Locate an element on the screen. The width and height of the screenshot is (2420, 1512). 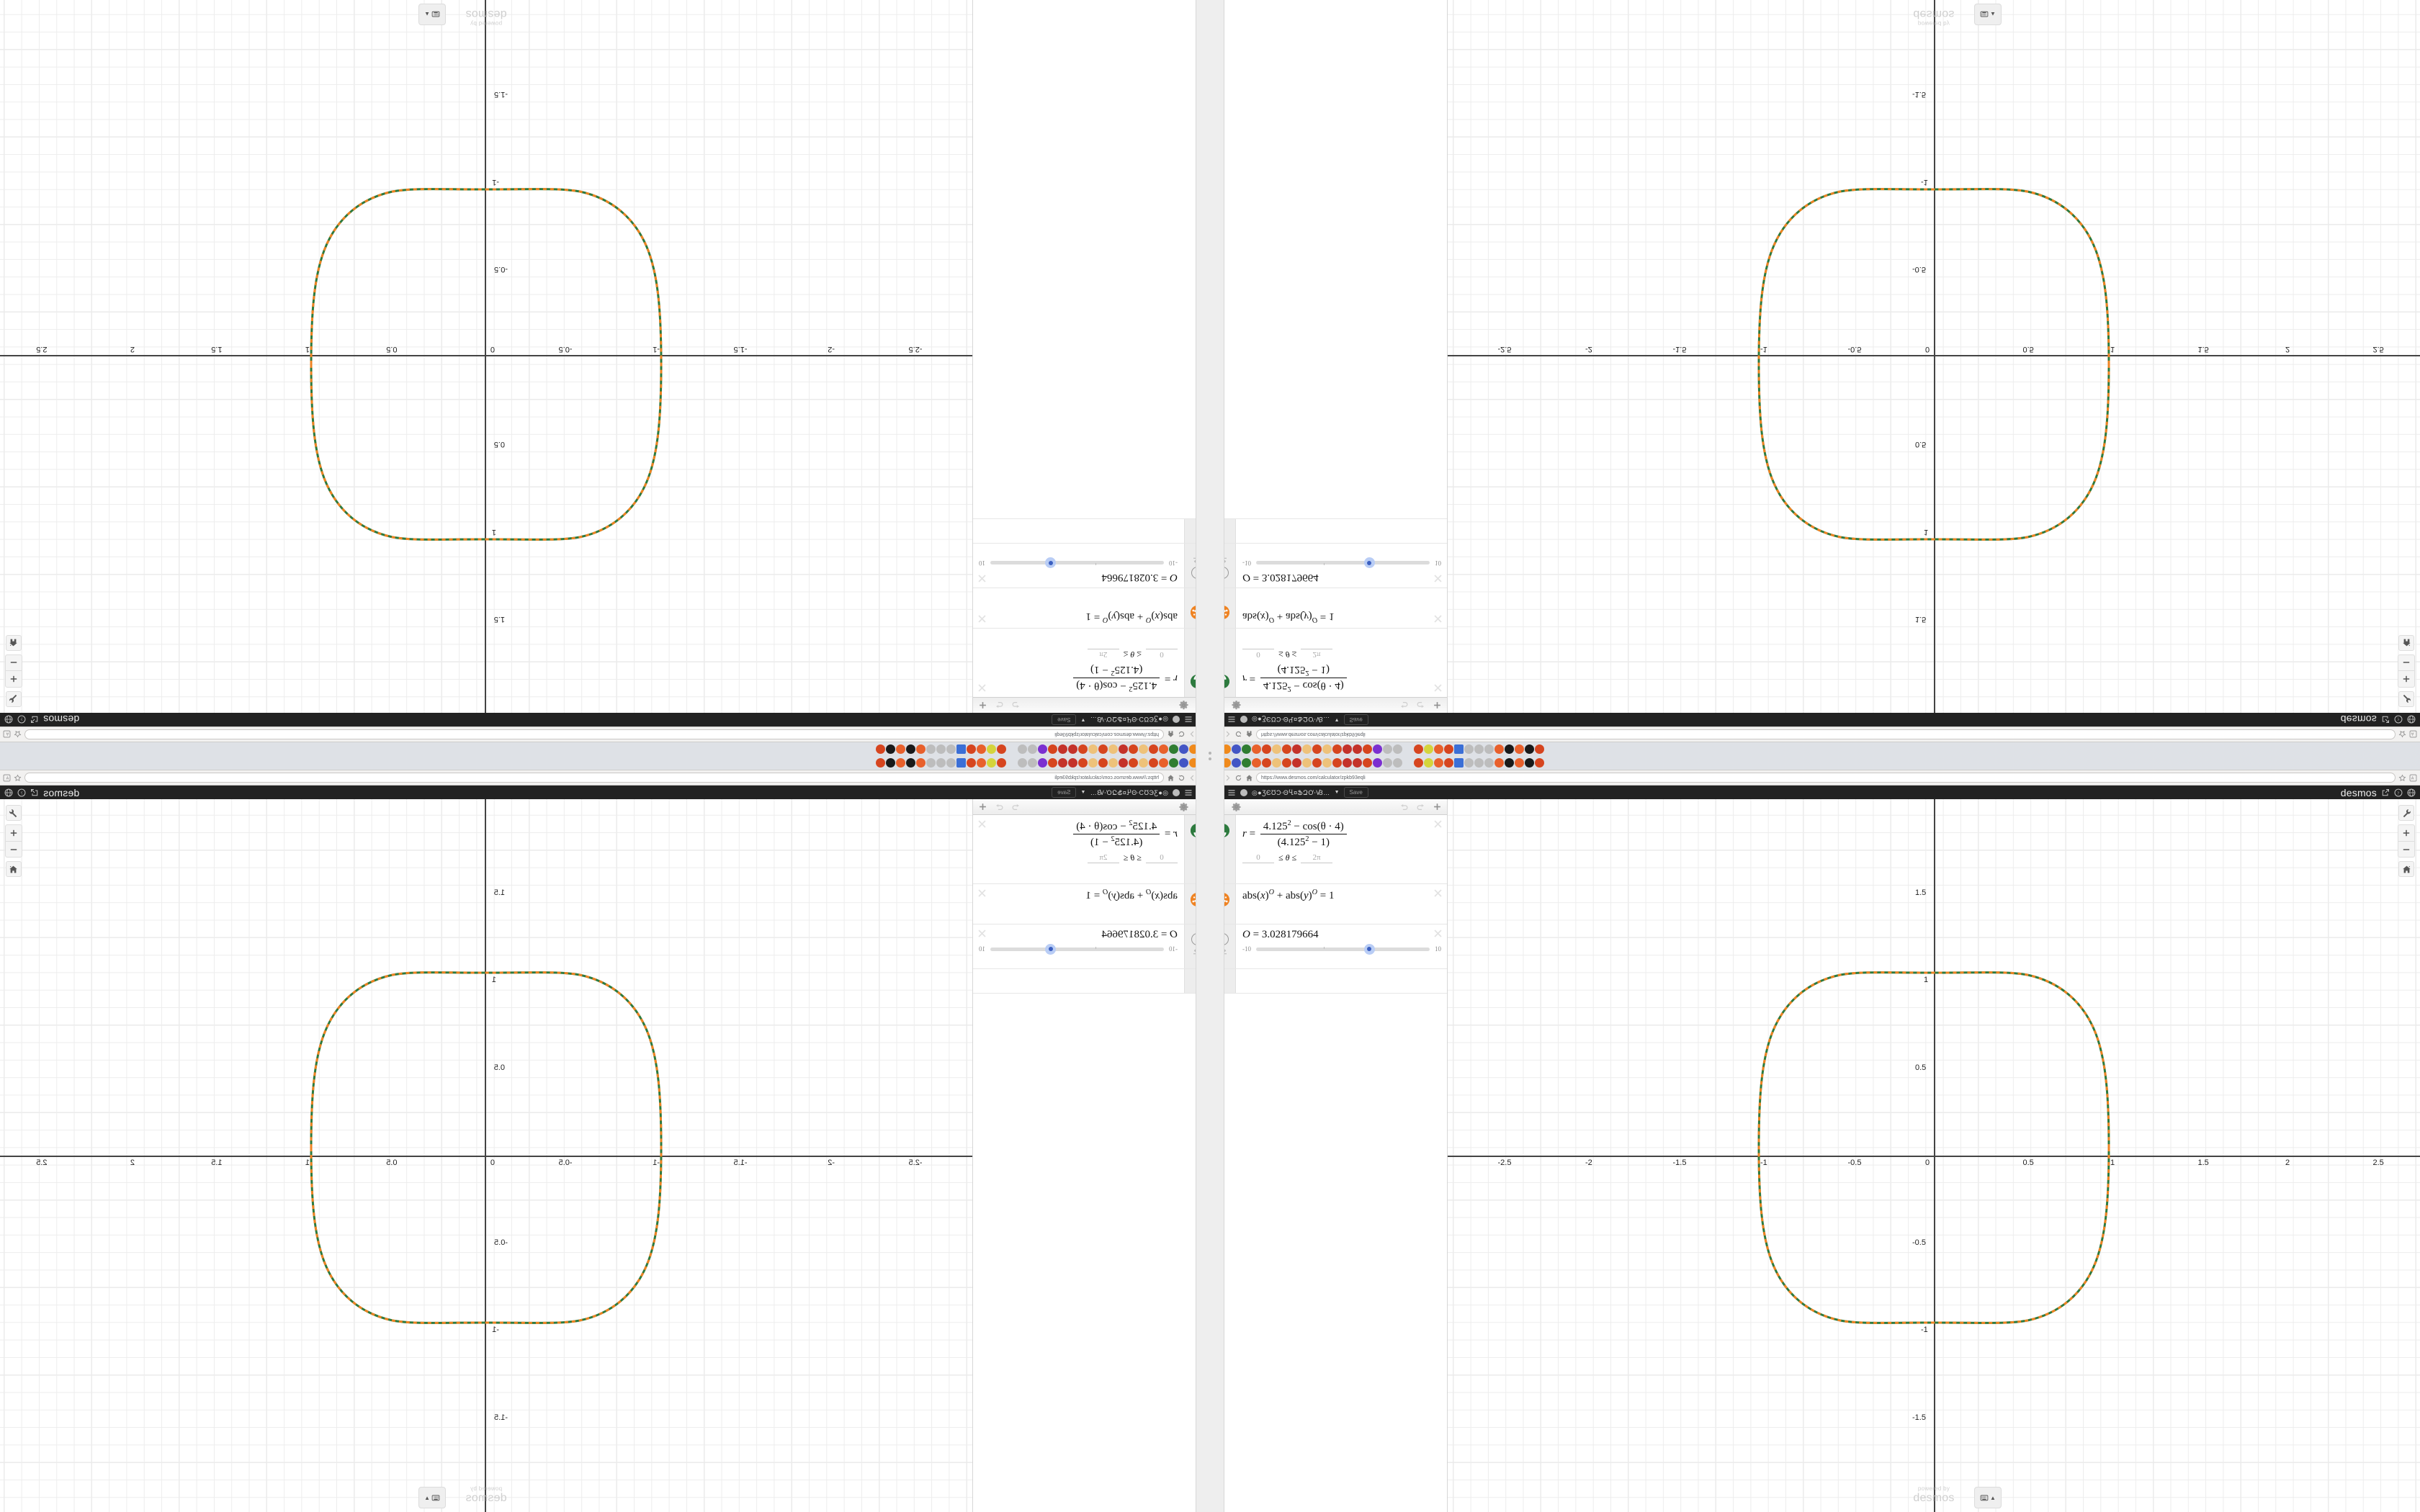
redo-arrow-icon is located at coordinates (999, 806).